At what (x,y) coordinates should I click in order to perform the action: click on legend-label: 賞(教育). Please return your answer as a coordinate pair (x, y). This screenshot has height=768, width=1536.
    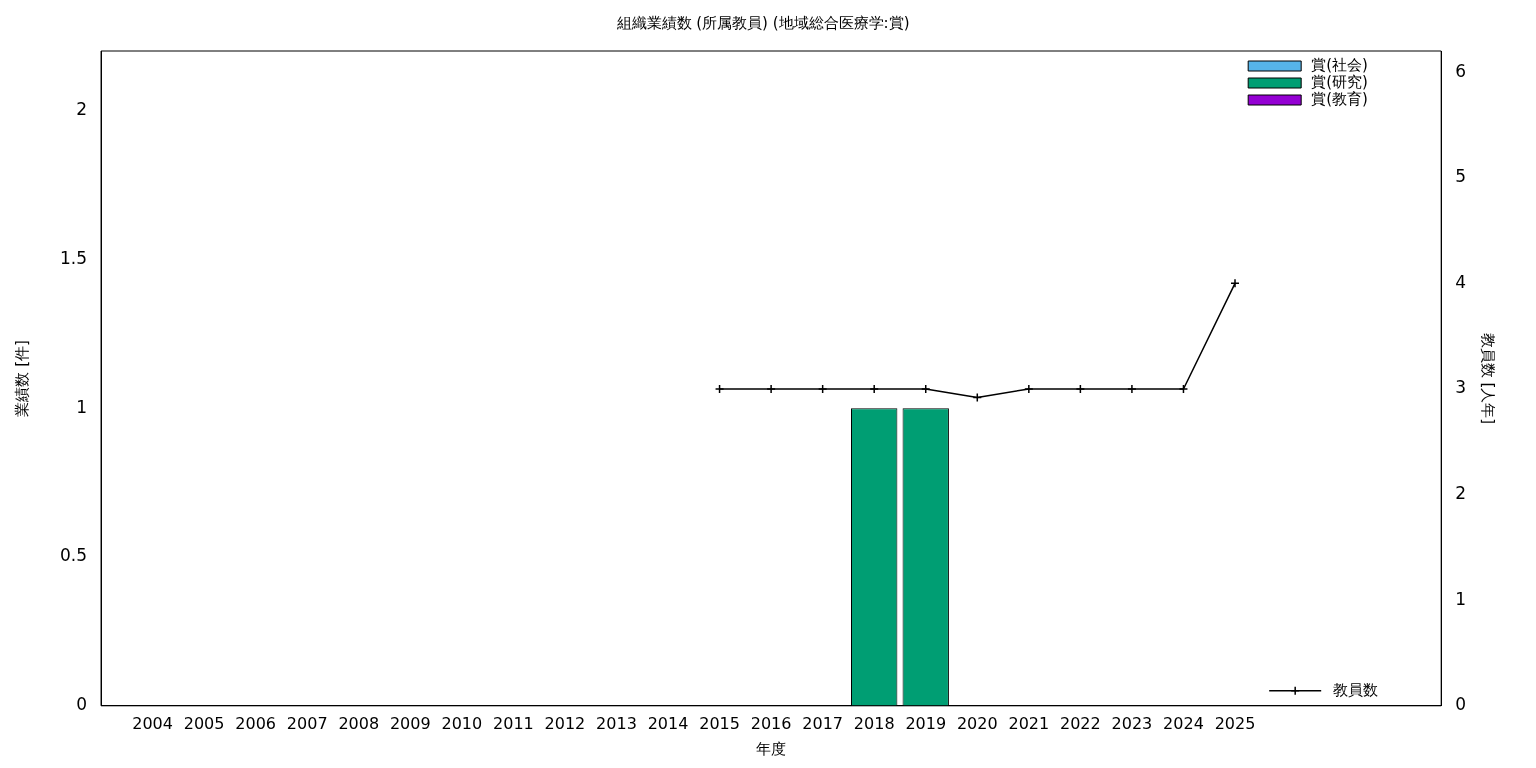
    Looking at the image, I should click on (1339, 98).